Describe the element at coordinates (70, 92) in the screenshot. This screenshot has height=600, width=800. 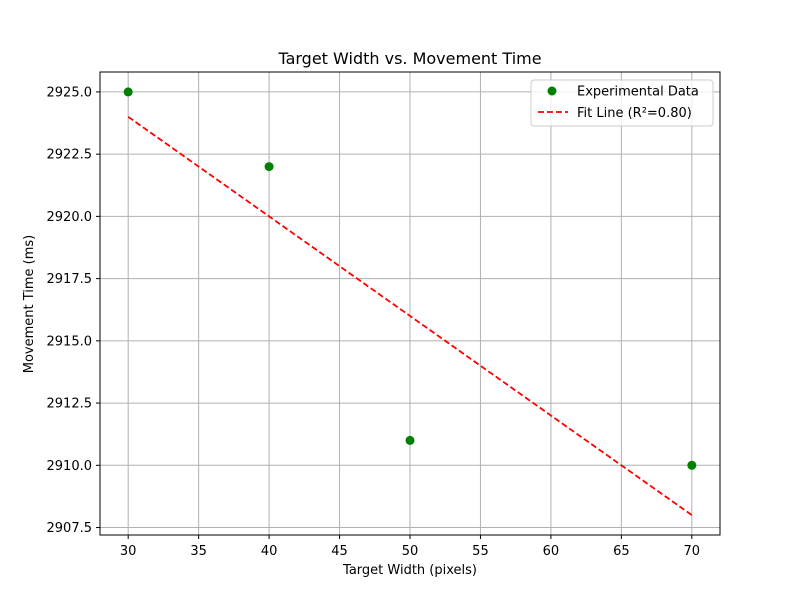
I see `y-tick-label: 2925.0` at that location.